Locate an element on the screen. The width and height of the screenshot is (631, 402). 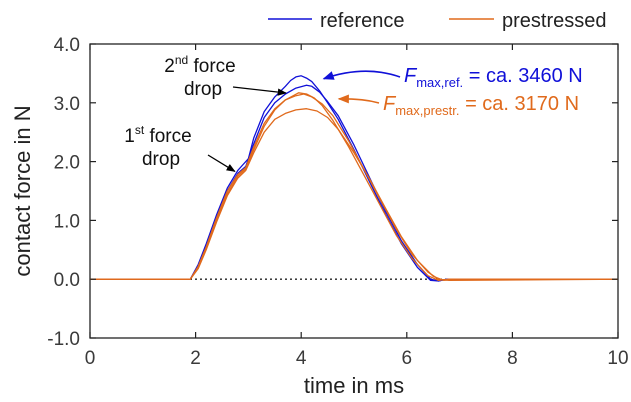
annotation-fmax-reference: Fmax,ref. = ca. 3460 N is located at coordinates (493, 77).